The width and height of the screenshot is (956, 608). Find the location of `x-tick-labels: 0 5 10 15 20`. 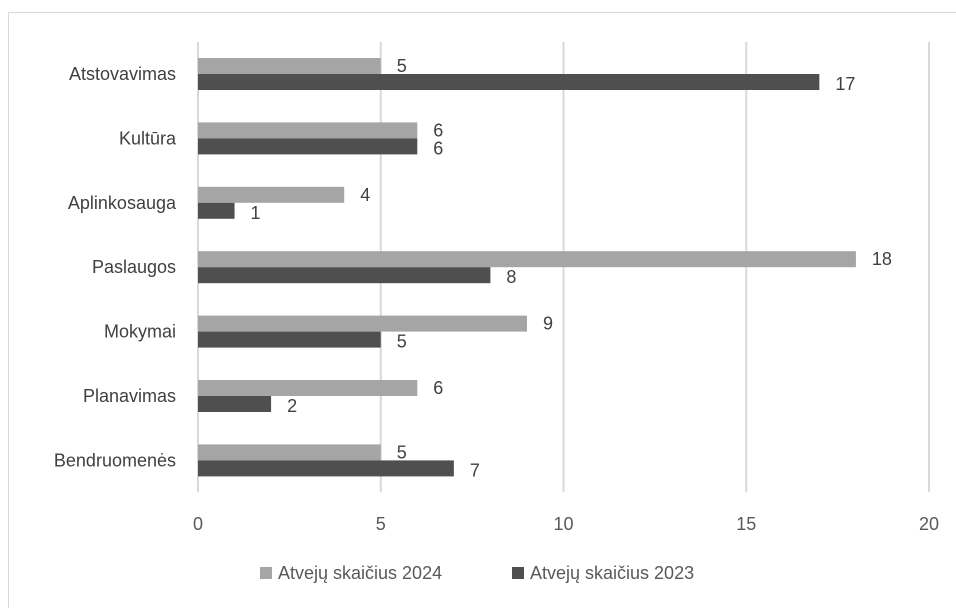

x-tick-labels: 0 5 10 15 20 is located at coordinates (566, 524).